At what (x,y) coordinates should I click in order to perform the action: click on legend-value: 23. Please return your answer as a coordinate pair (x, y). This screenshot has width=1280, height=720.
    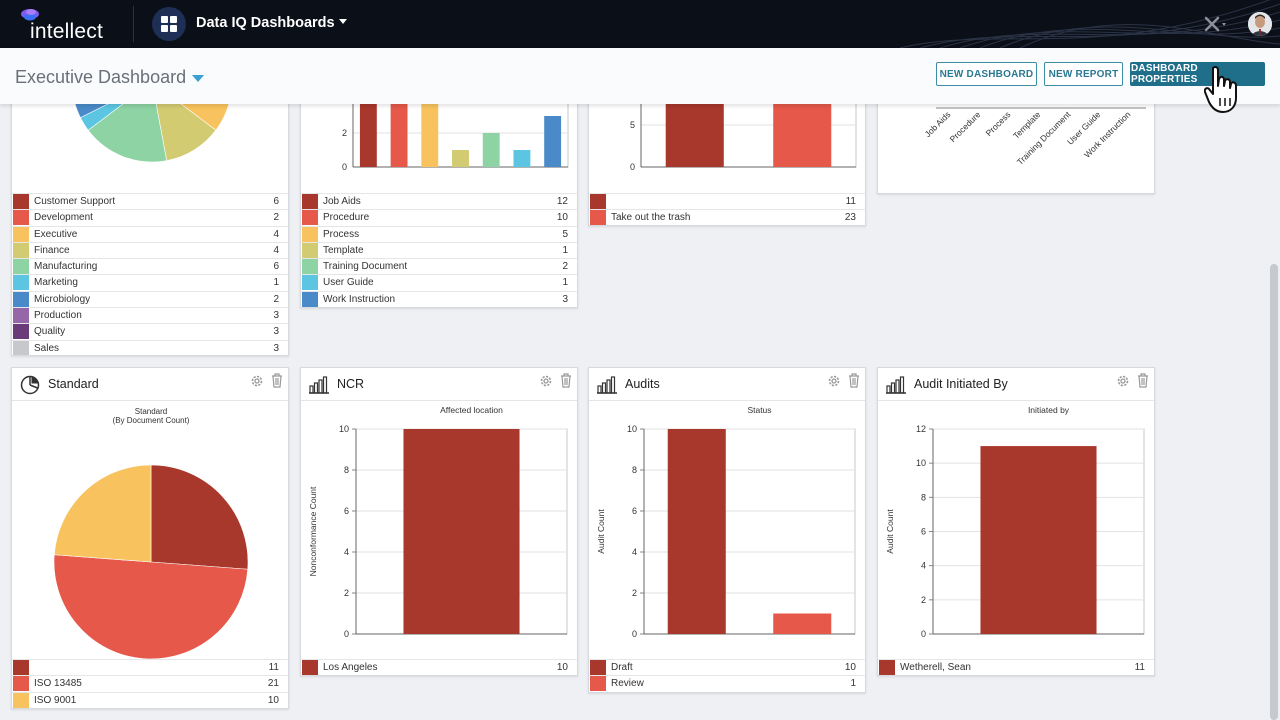
    Looking at the image, I should click on (850, 218).